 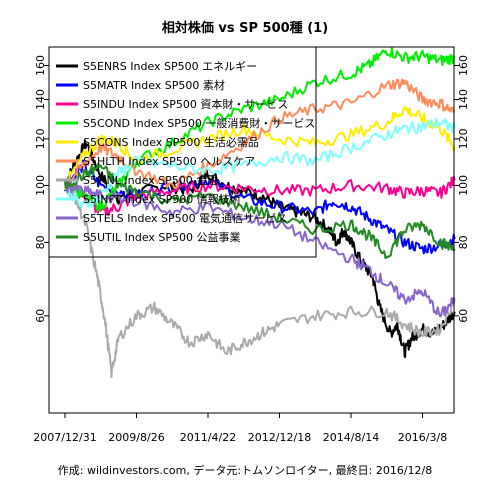 What do you see at coordinates (162, 199) in the screenshot?
I see `legend-label-8: S5INFT Index SP500 情報技術` at bounding box center [162, 199].